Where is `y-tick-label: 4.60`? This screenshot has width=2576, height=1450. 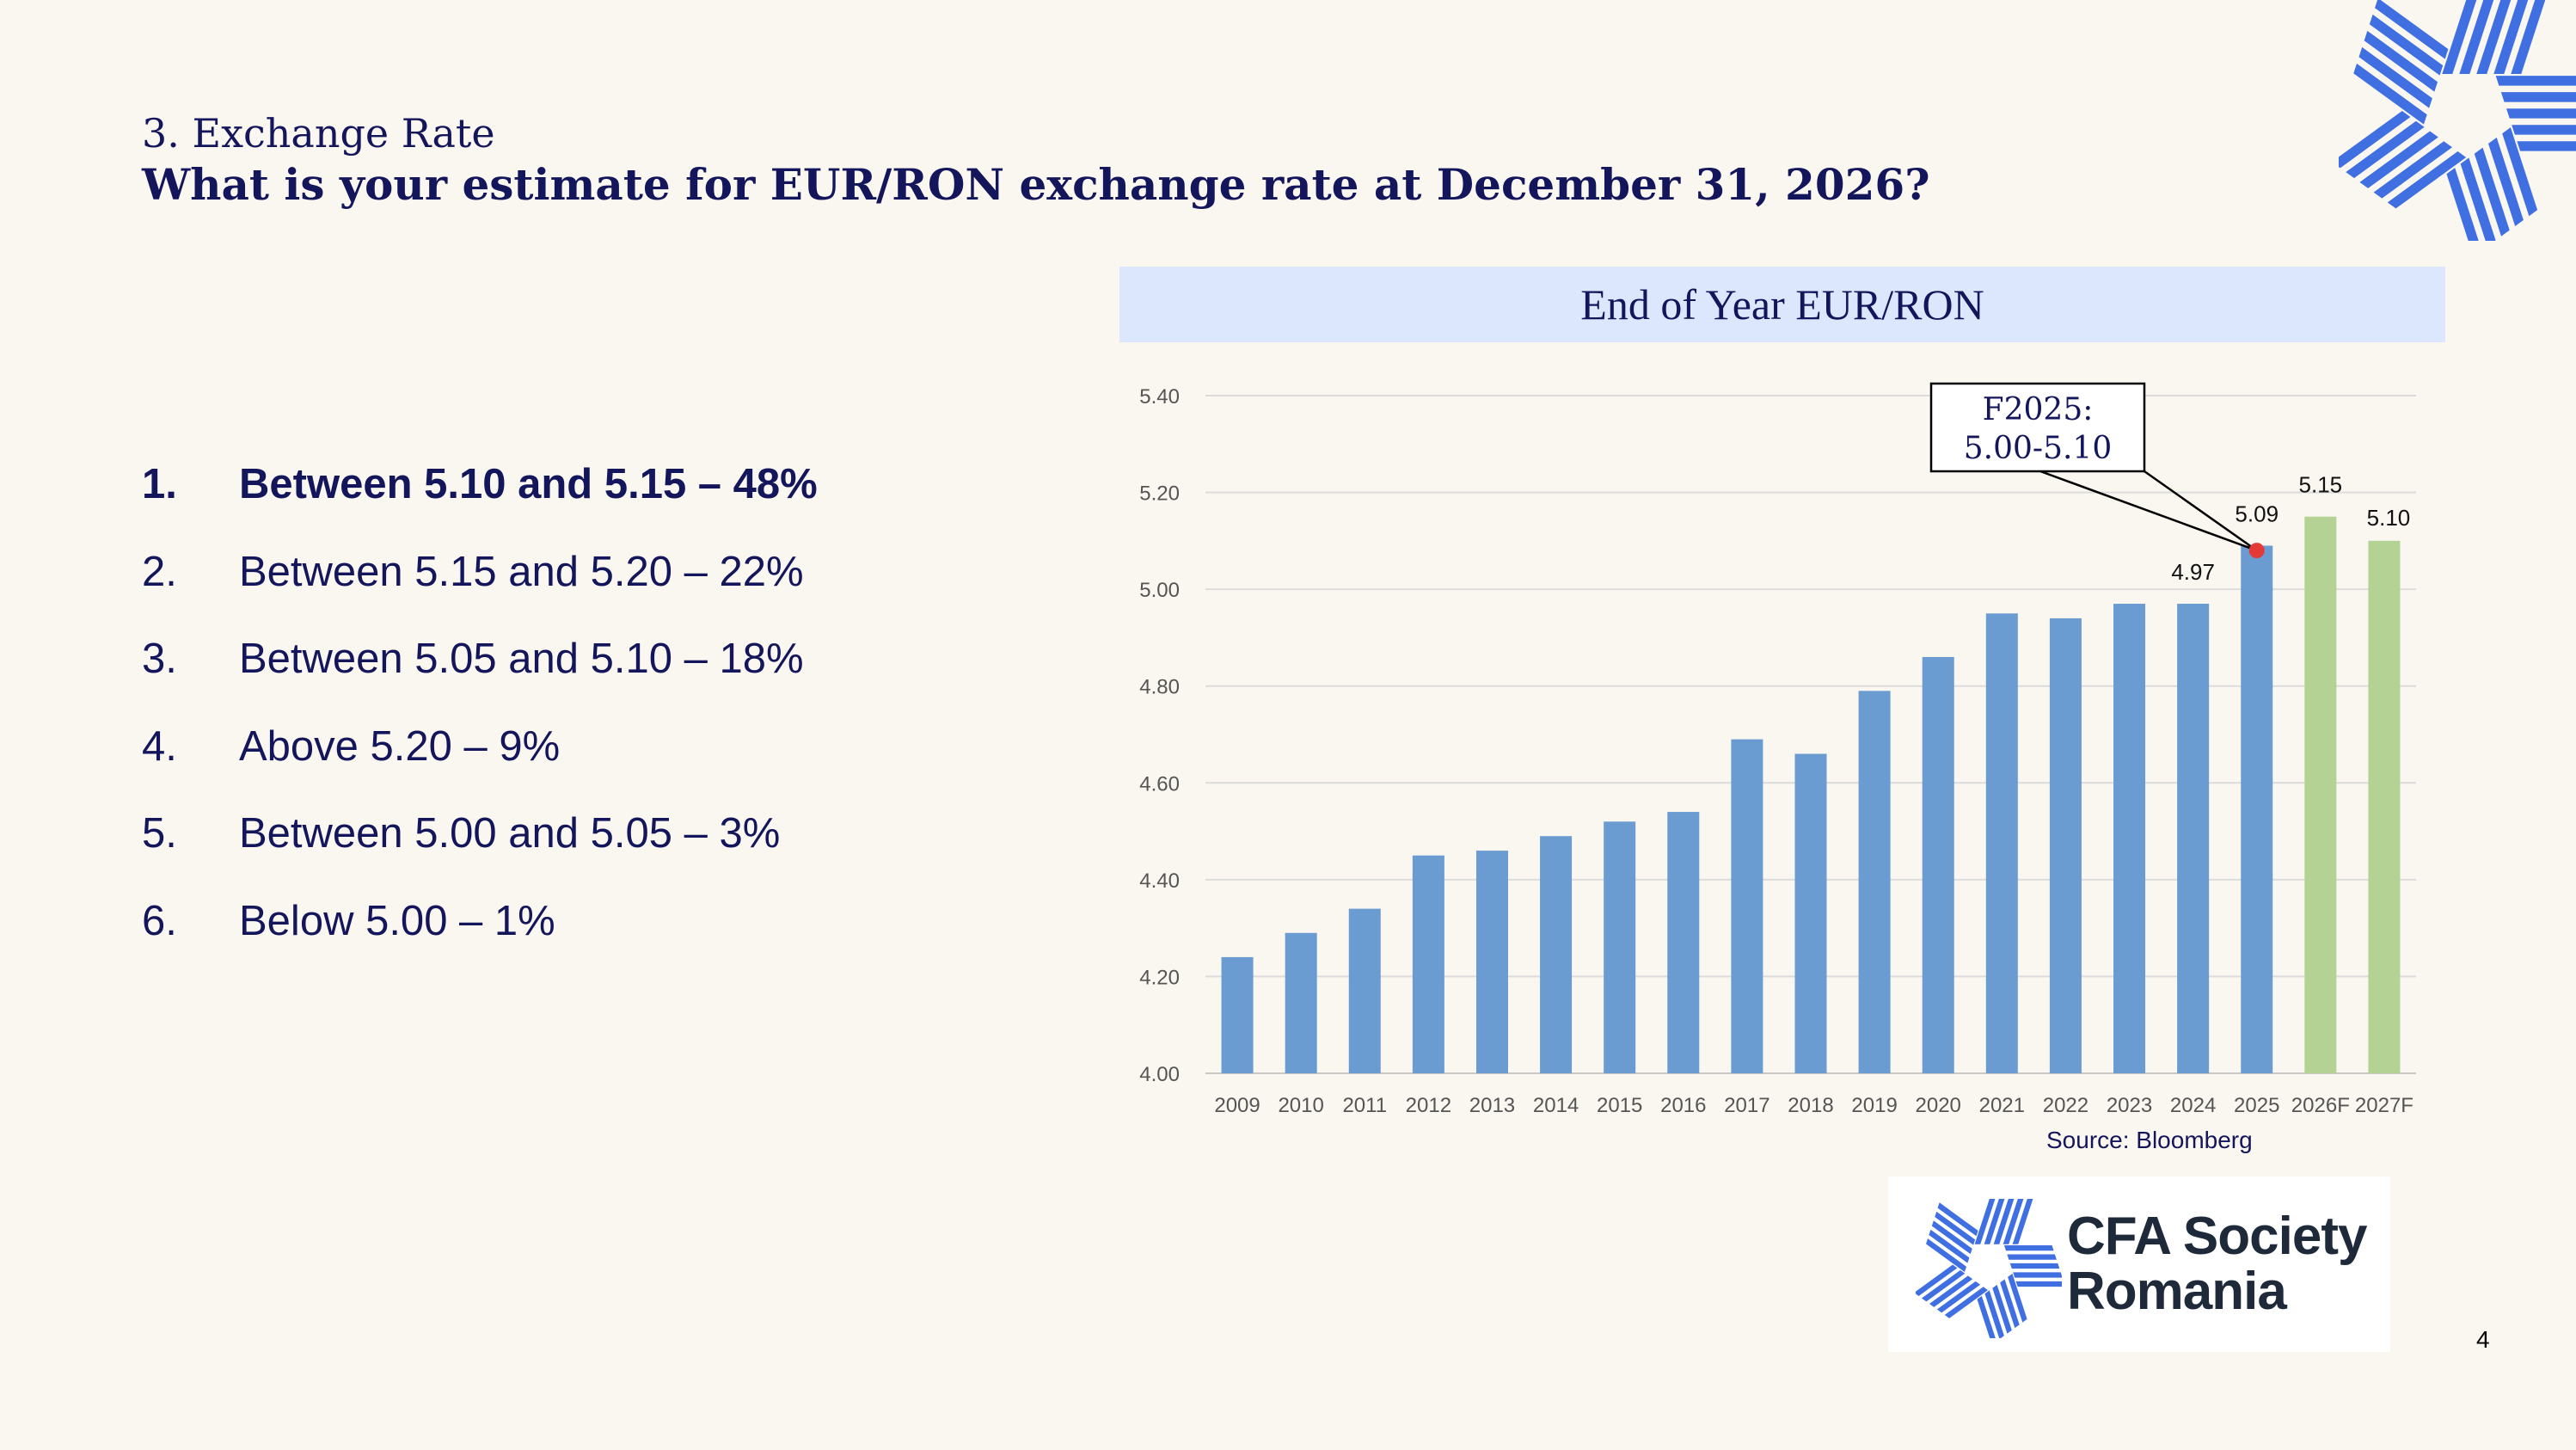
y-tick-label: 4.60 is located at coordinates (1159, 784).